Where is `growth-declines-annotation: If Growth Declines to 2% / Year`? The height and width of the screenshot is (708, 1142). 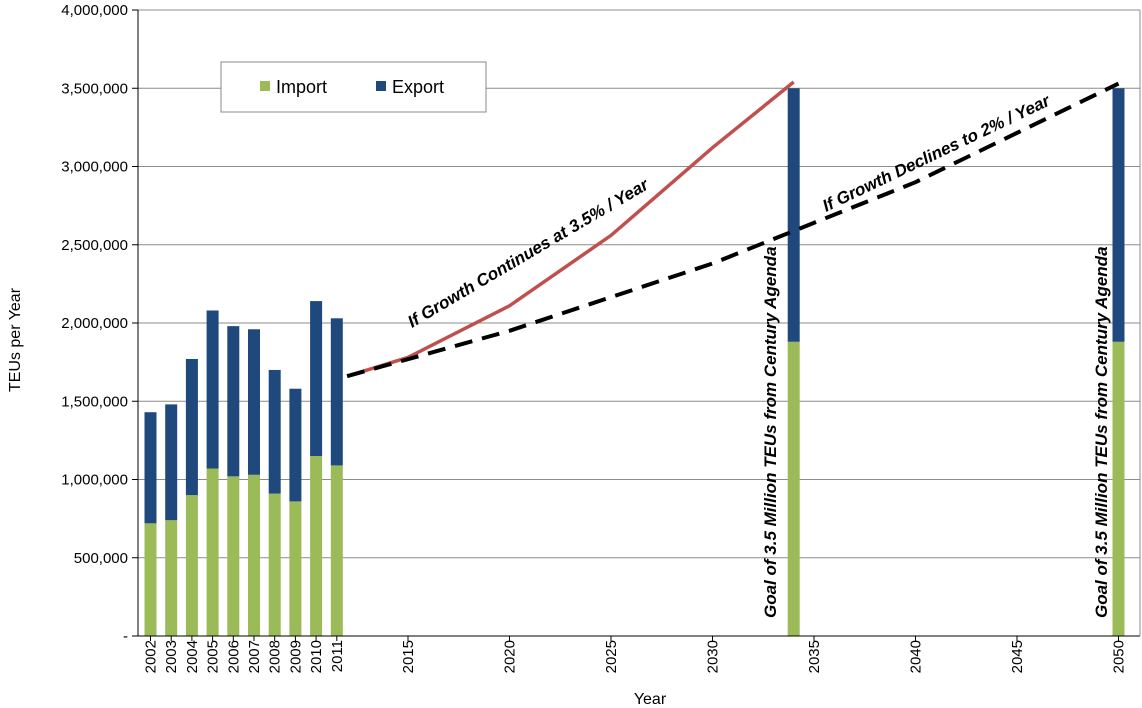
growth-declines-annotation: If Growth Declines to 2% / Year is located at coordinates (937, 152).